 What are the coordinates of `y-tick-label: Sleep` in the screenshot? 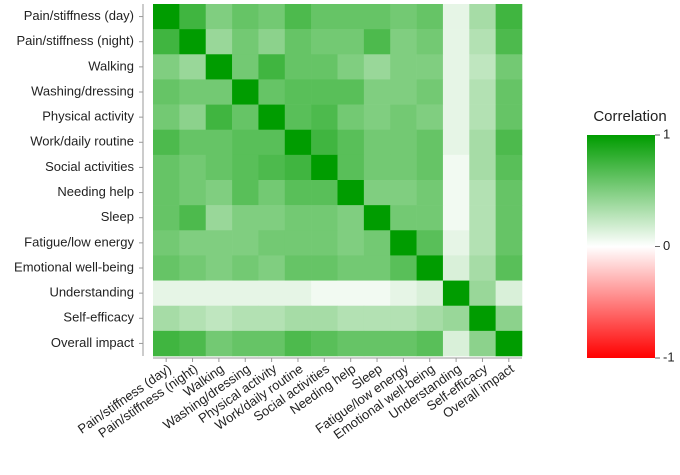 It's located at (117, 216).